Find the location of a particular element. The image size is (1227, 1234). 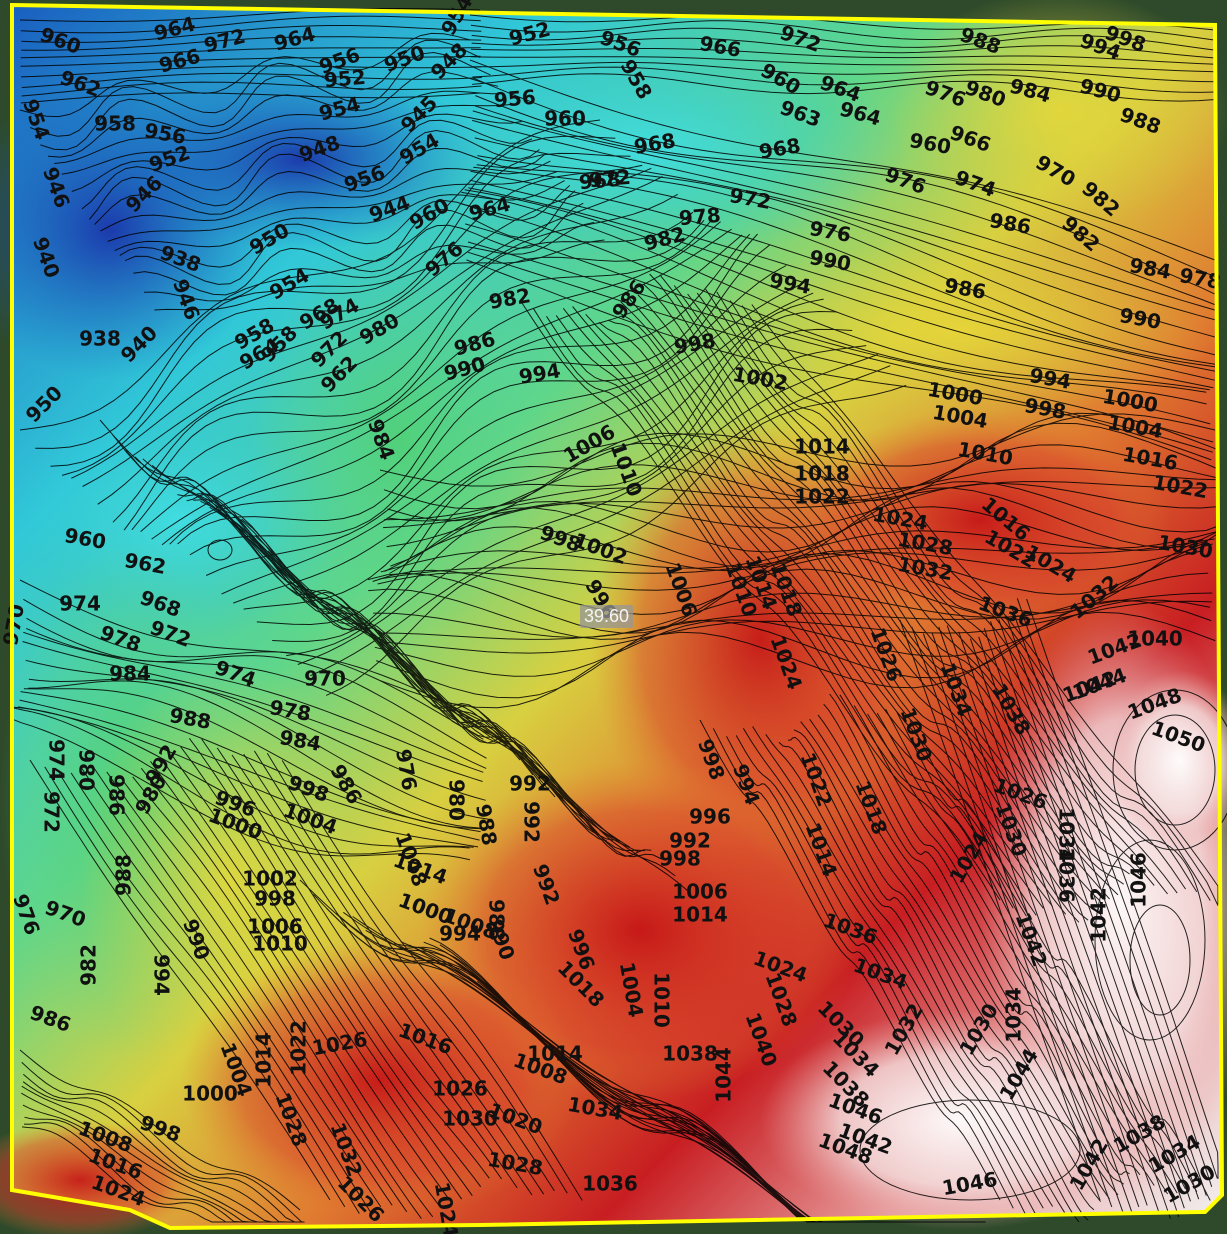

contour-elevation-label: 1000 is located at coordinates (210, 1094).